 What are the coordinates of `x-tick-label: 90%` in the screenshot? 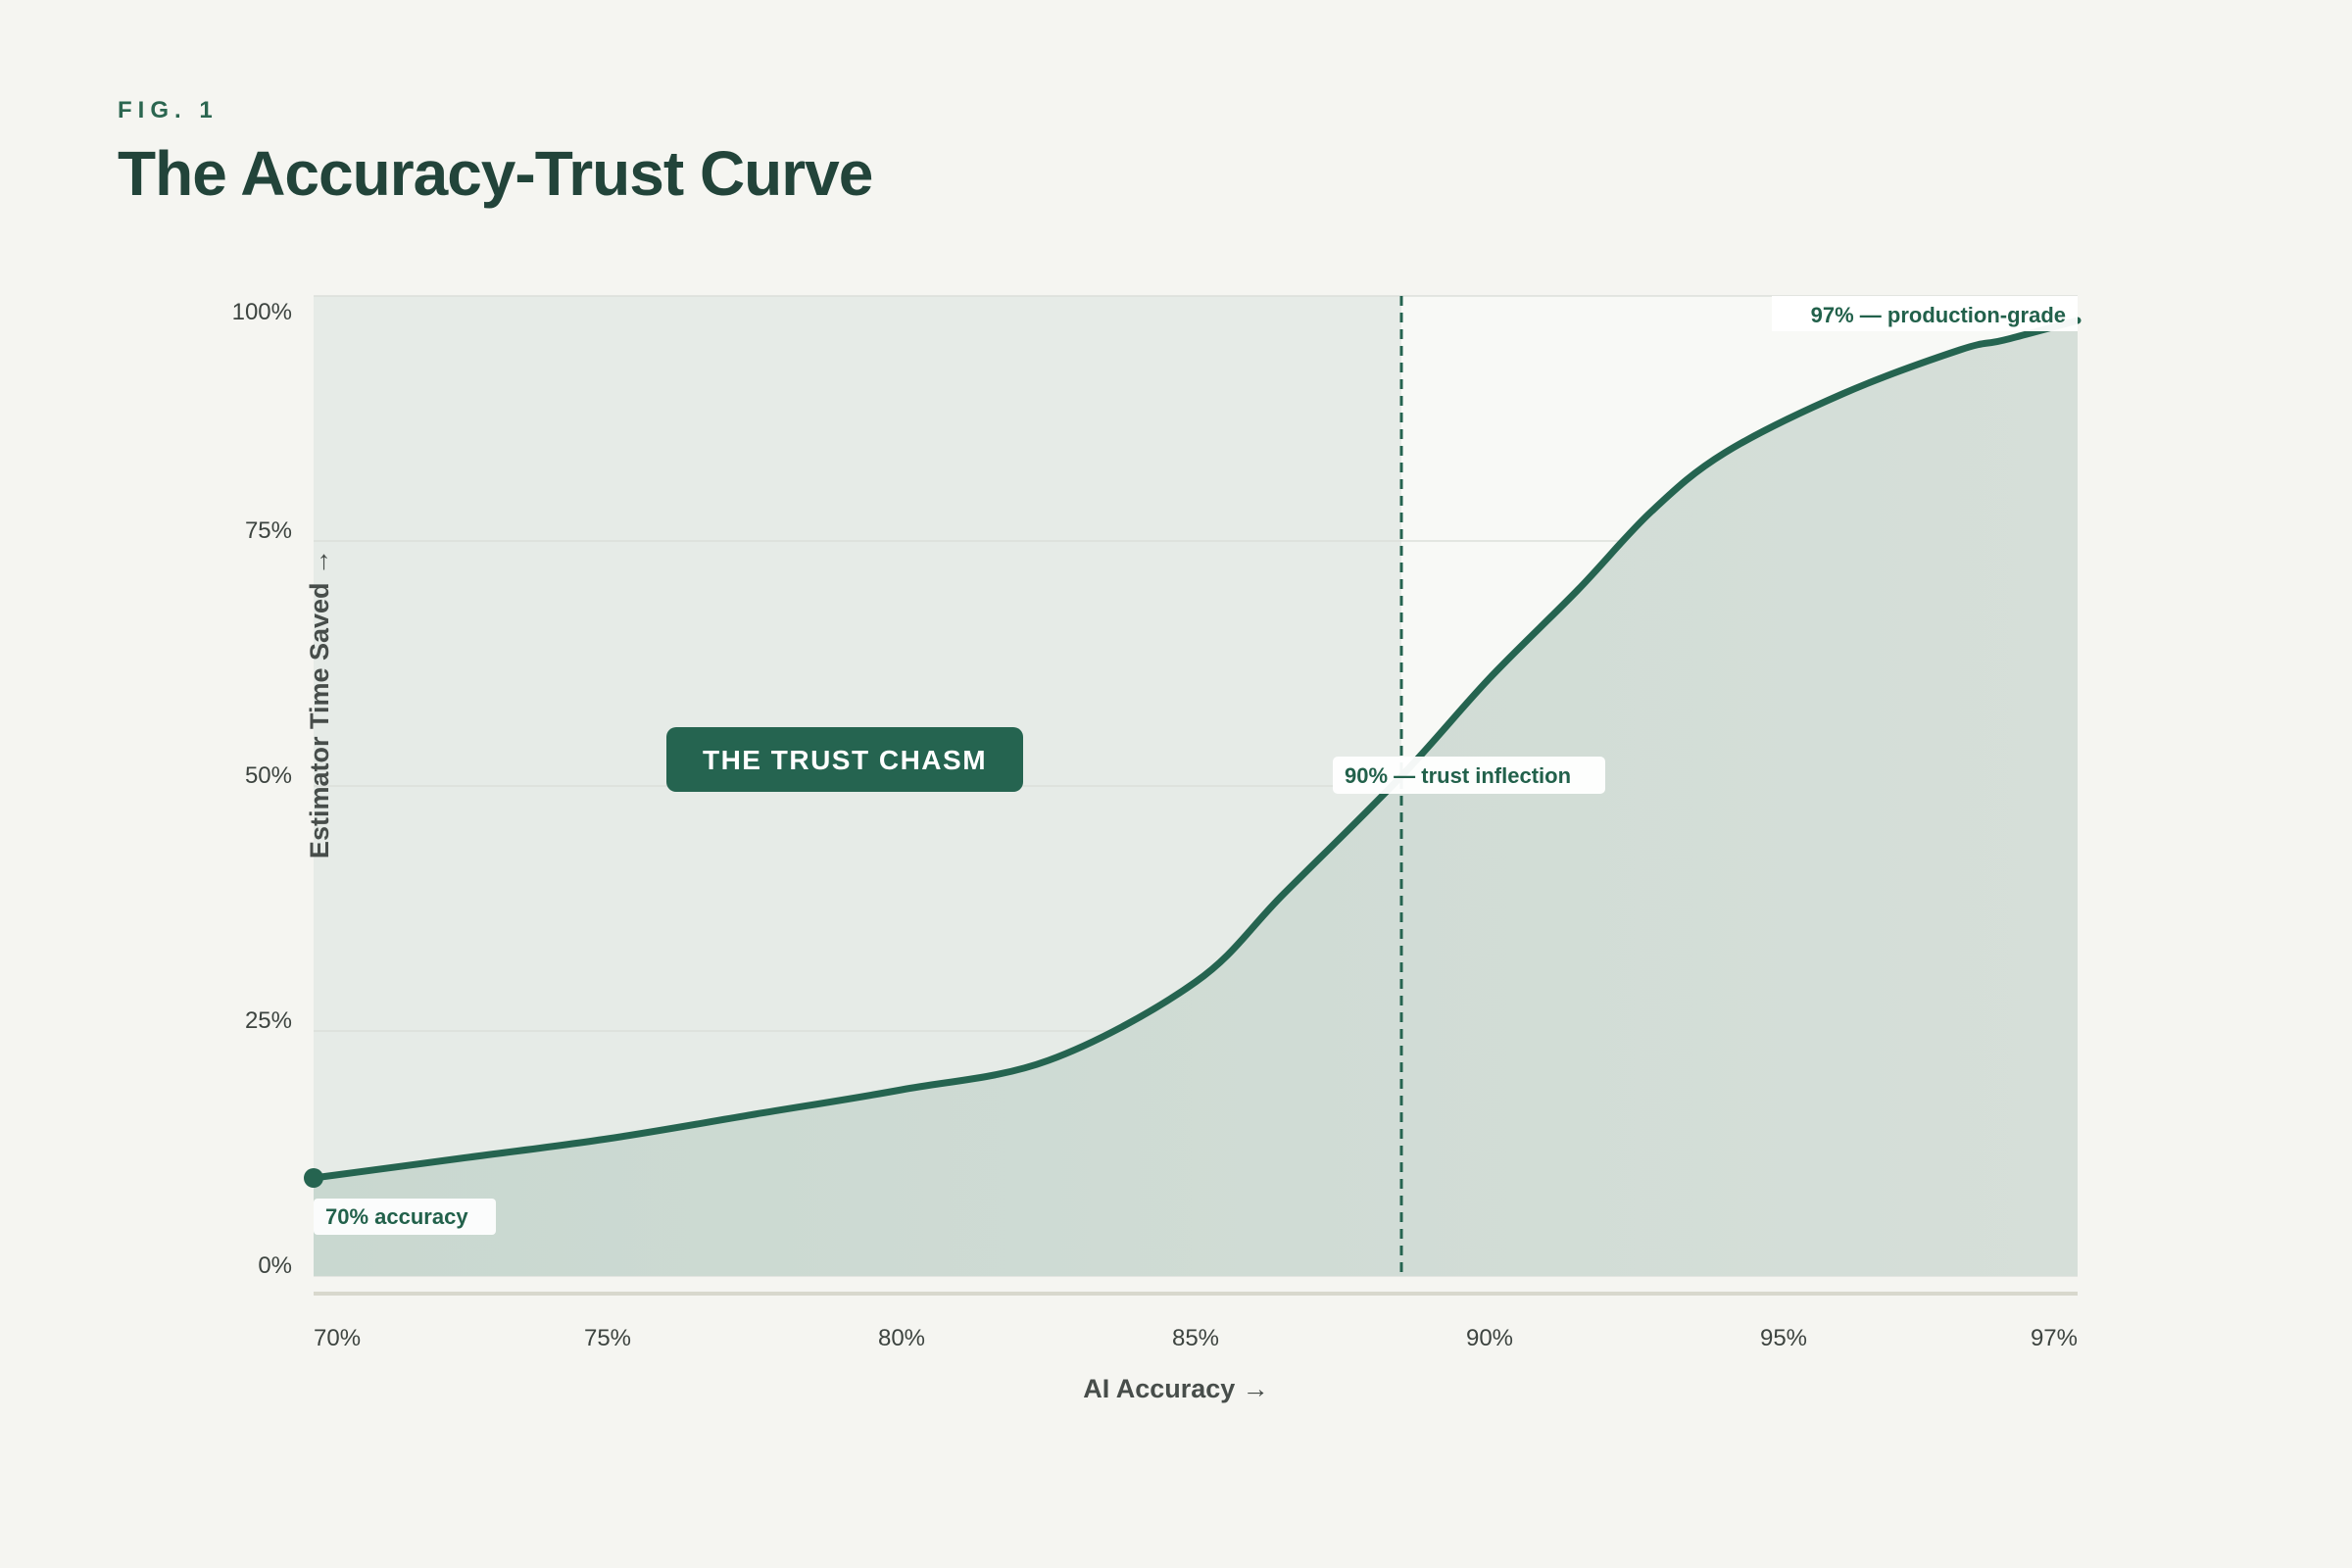 It's located at (1489, 1338).